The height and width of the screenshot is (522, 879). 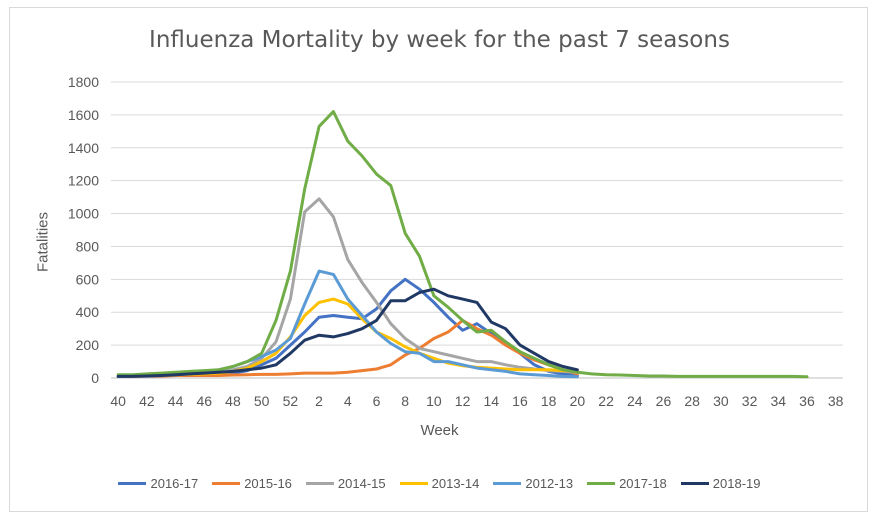 I want to click on x-tick-label: 30, so click(x=721, y=401).